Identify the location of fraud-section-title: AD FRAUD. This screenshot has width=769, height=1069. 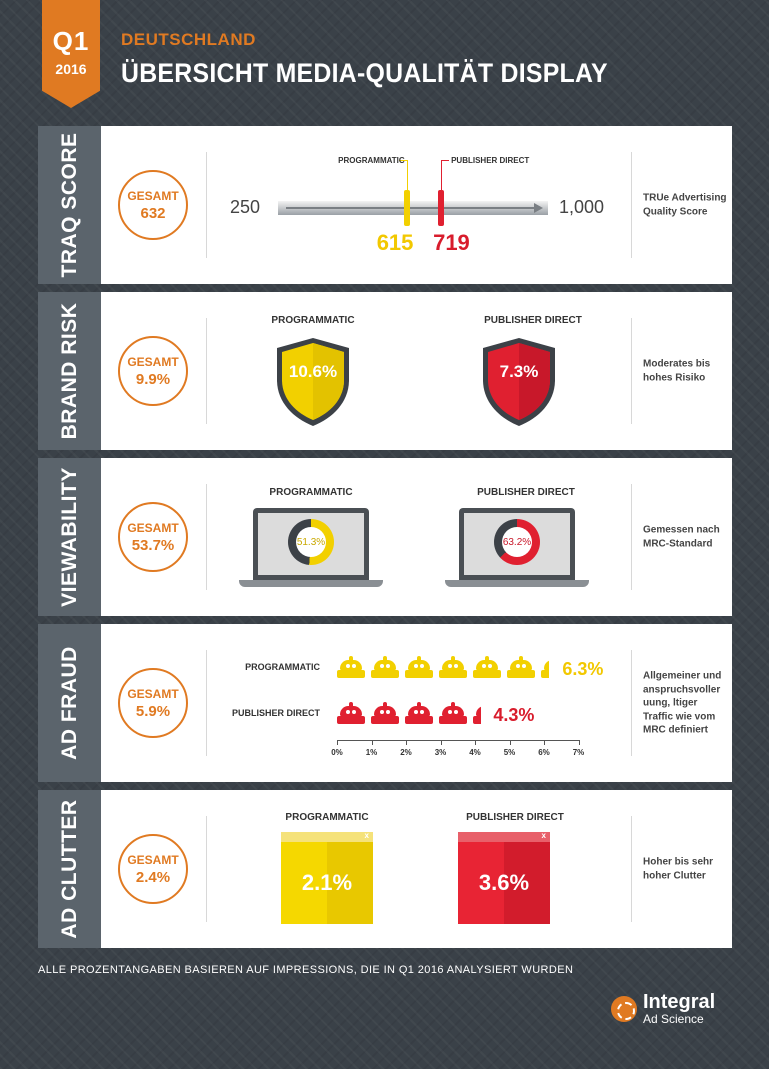
(69, 703).